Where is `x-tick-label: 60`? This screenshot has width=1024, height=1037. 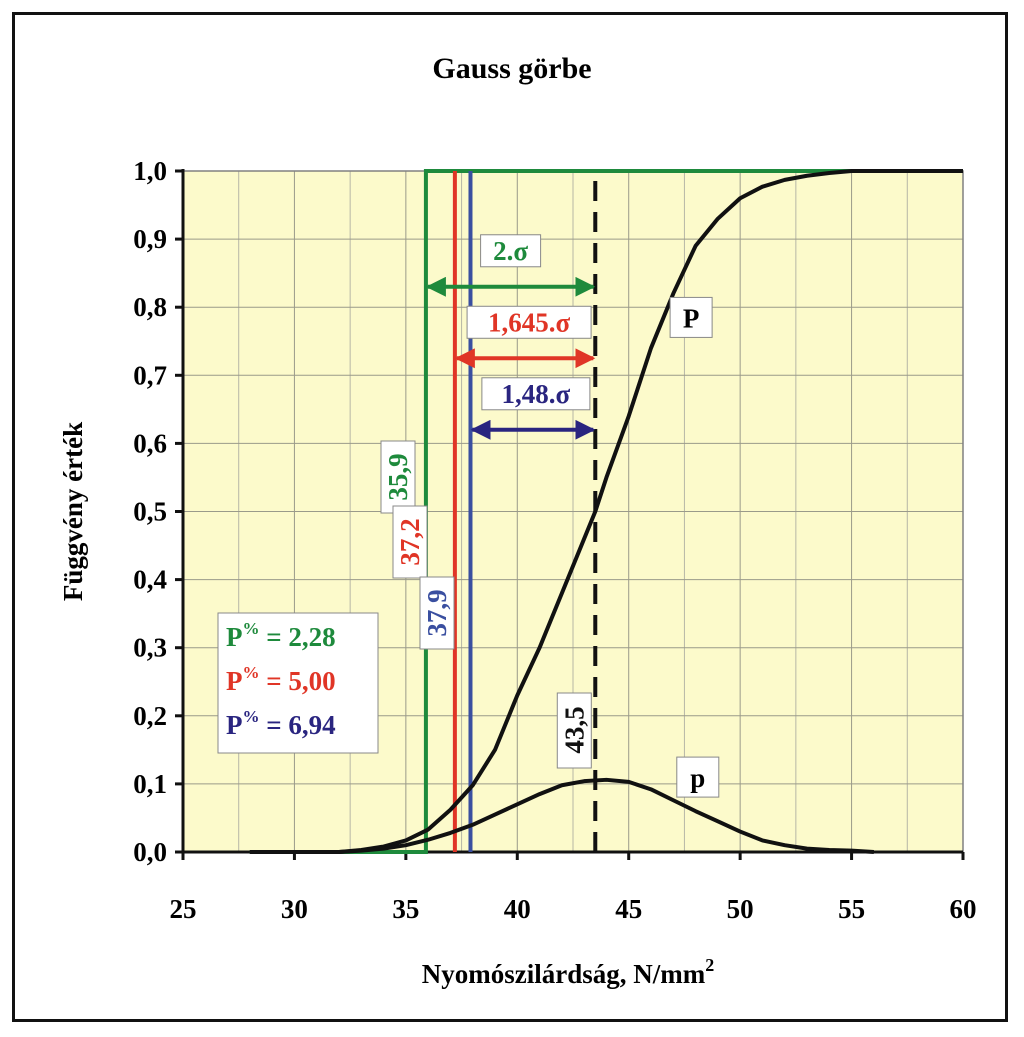 x-tick-label: 60 is located at coordinates (963, 909).